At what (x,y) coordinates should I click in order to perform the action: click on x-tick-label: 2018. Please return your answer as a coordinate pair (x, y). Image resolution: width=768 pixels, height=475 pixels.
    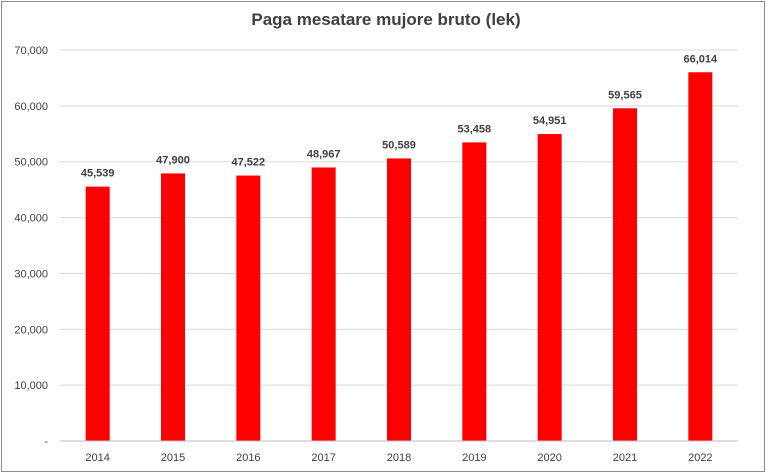
    Looking at the image, I should click on (399, 458).